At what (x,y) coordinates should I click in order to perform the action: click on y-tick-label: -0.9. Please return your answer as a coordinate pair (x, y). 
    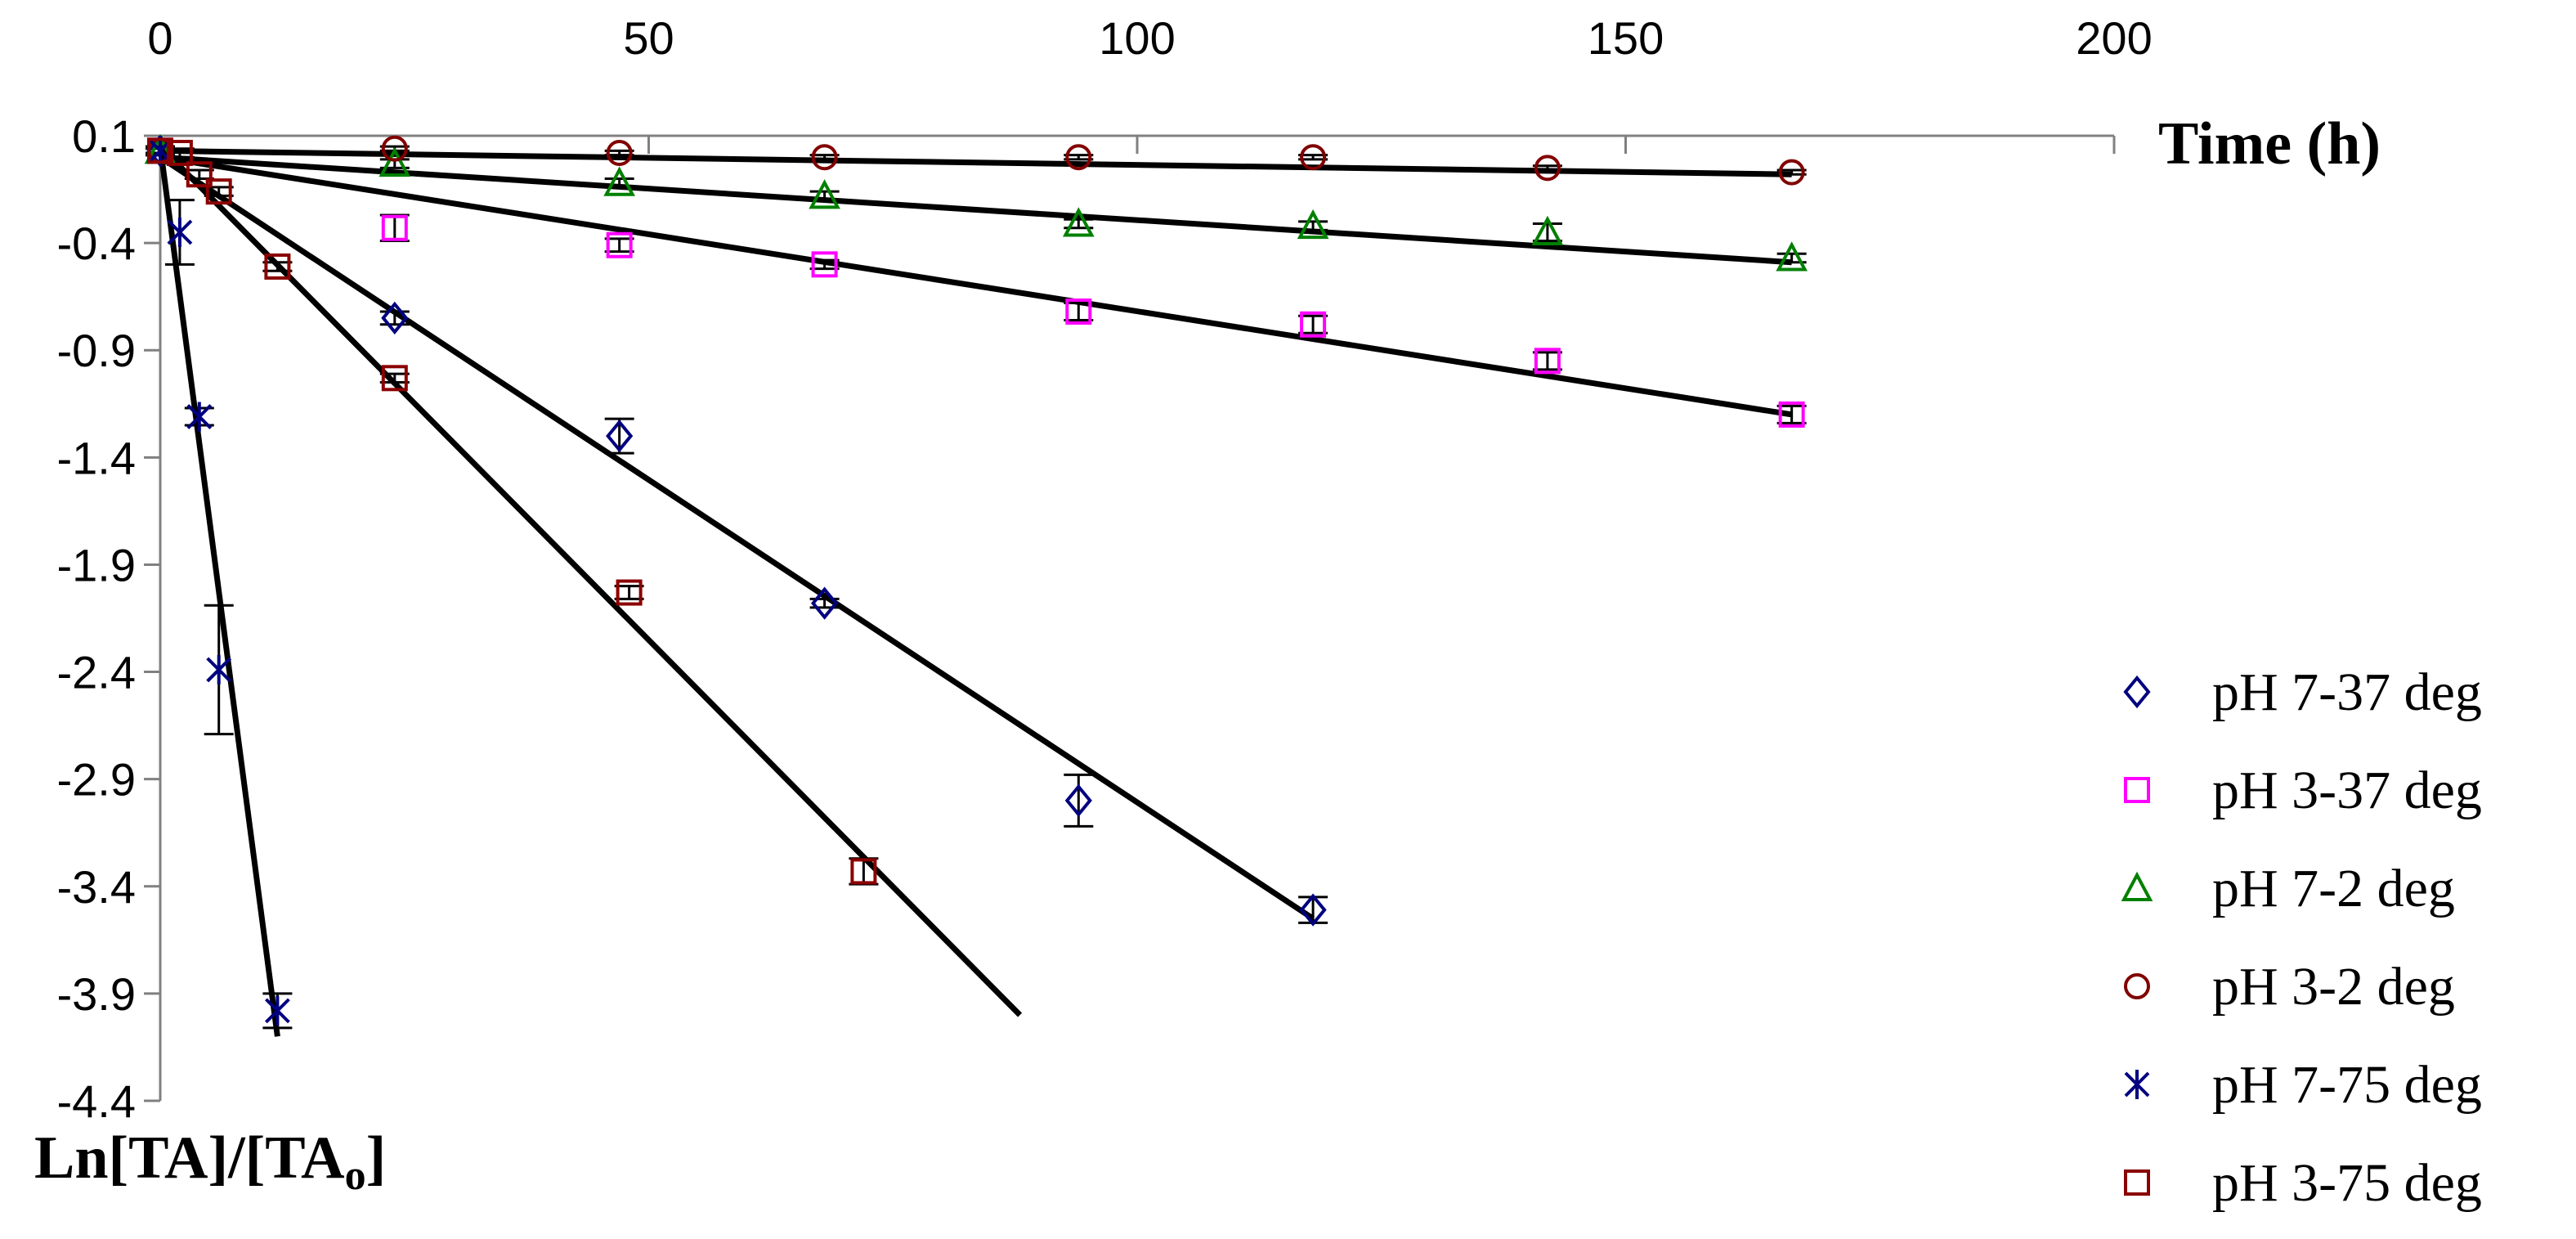
    Looking at the image, I should click on (97, 350).